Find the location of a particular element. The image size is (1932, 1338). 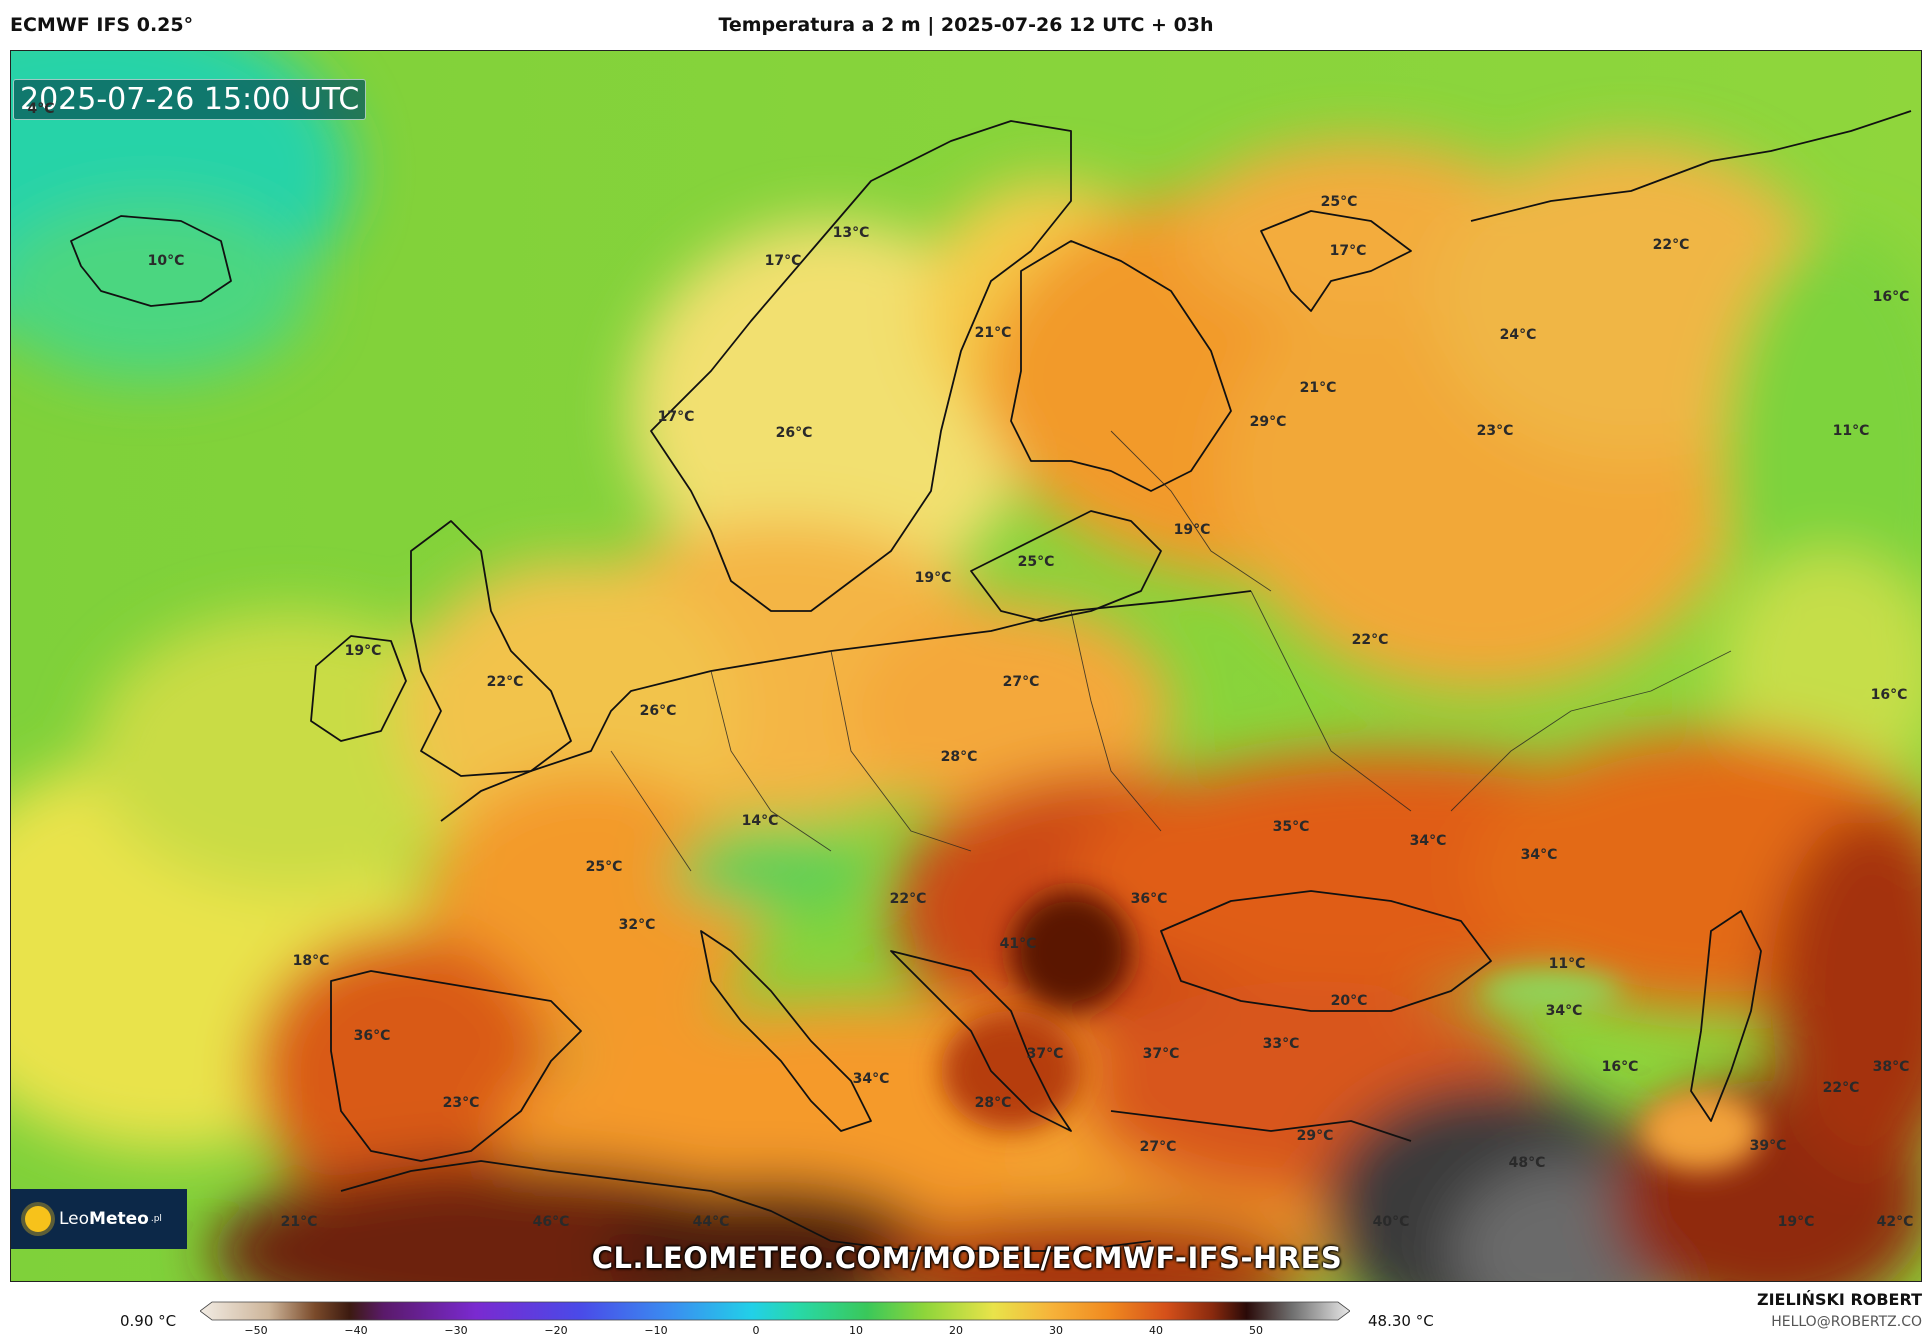

logo-suffix: .pl is located at coordinates (156, 1219).